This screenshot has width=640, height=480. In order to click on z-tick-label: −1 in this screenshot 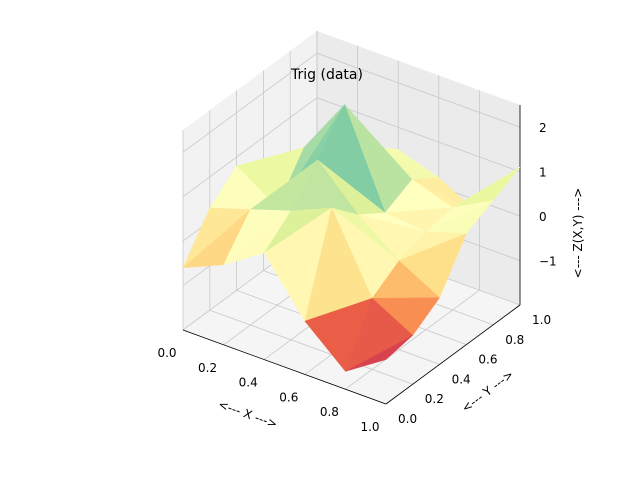, I will do `click(548, 262)`.